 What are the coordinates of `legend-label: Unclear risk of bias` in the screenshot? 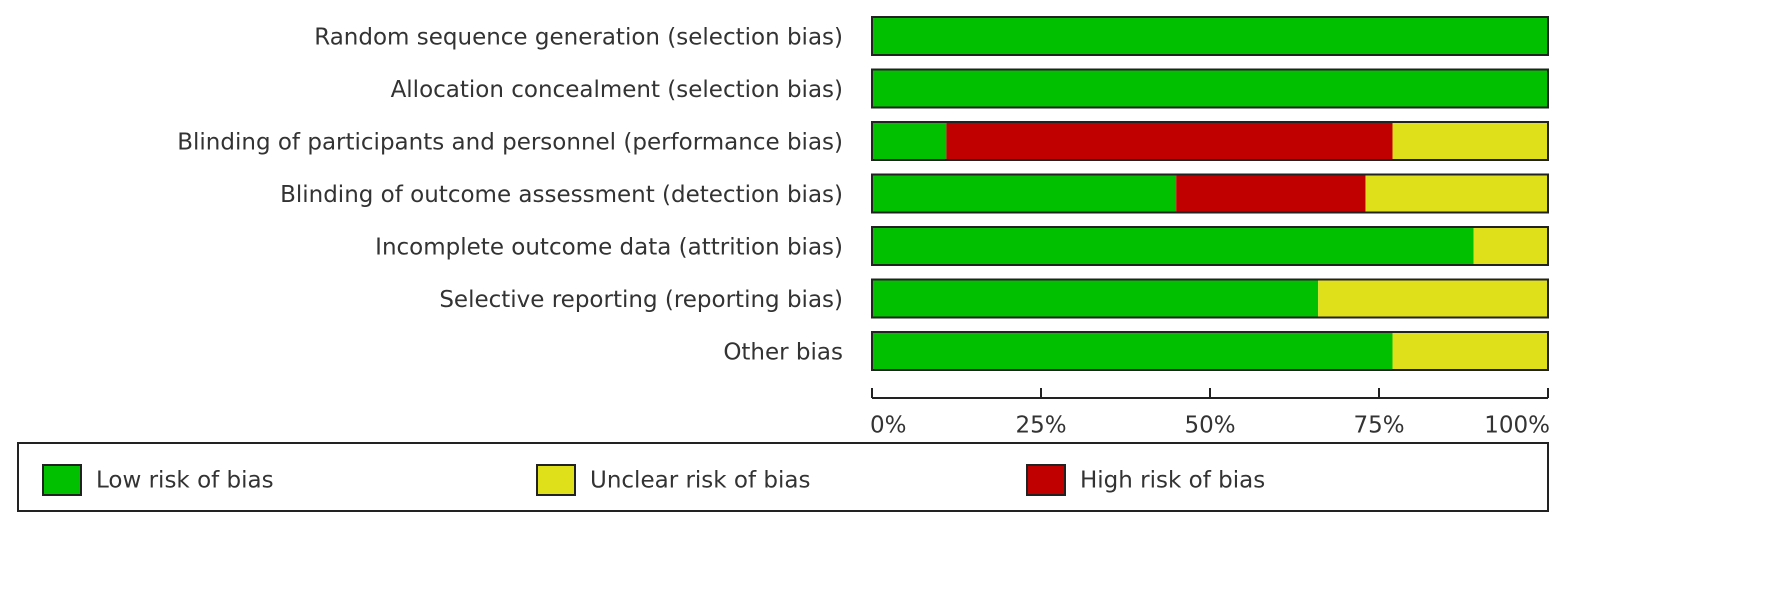 It's located at (700, 481).